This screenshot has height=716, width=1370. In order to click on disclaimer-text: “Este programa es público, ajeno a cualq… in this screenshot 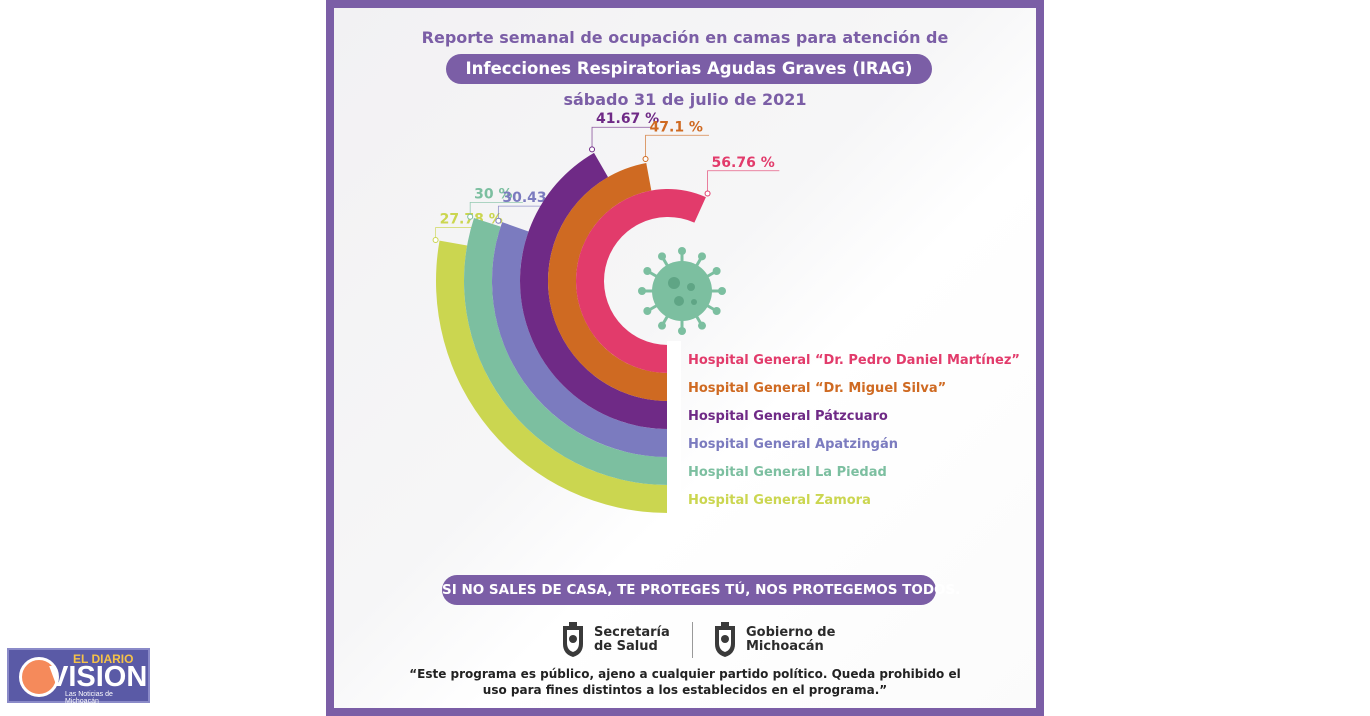, I will do `click(685, 682)`.